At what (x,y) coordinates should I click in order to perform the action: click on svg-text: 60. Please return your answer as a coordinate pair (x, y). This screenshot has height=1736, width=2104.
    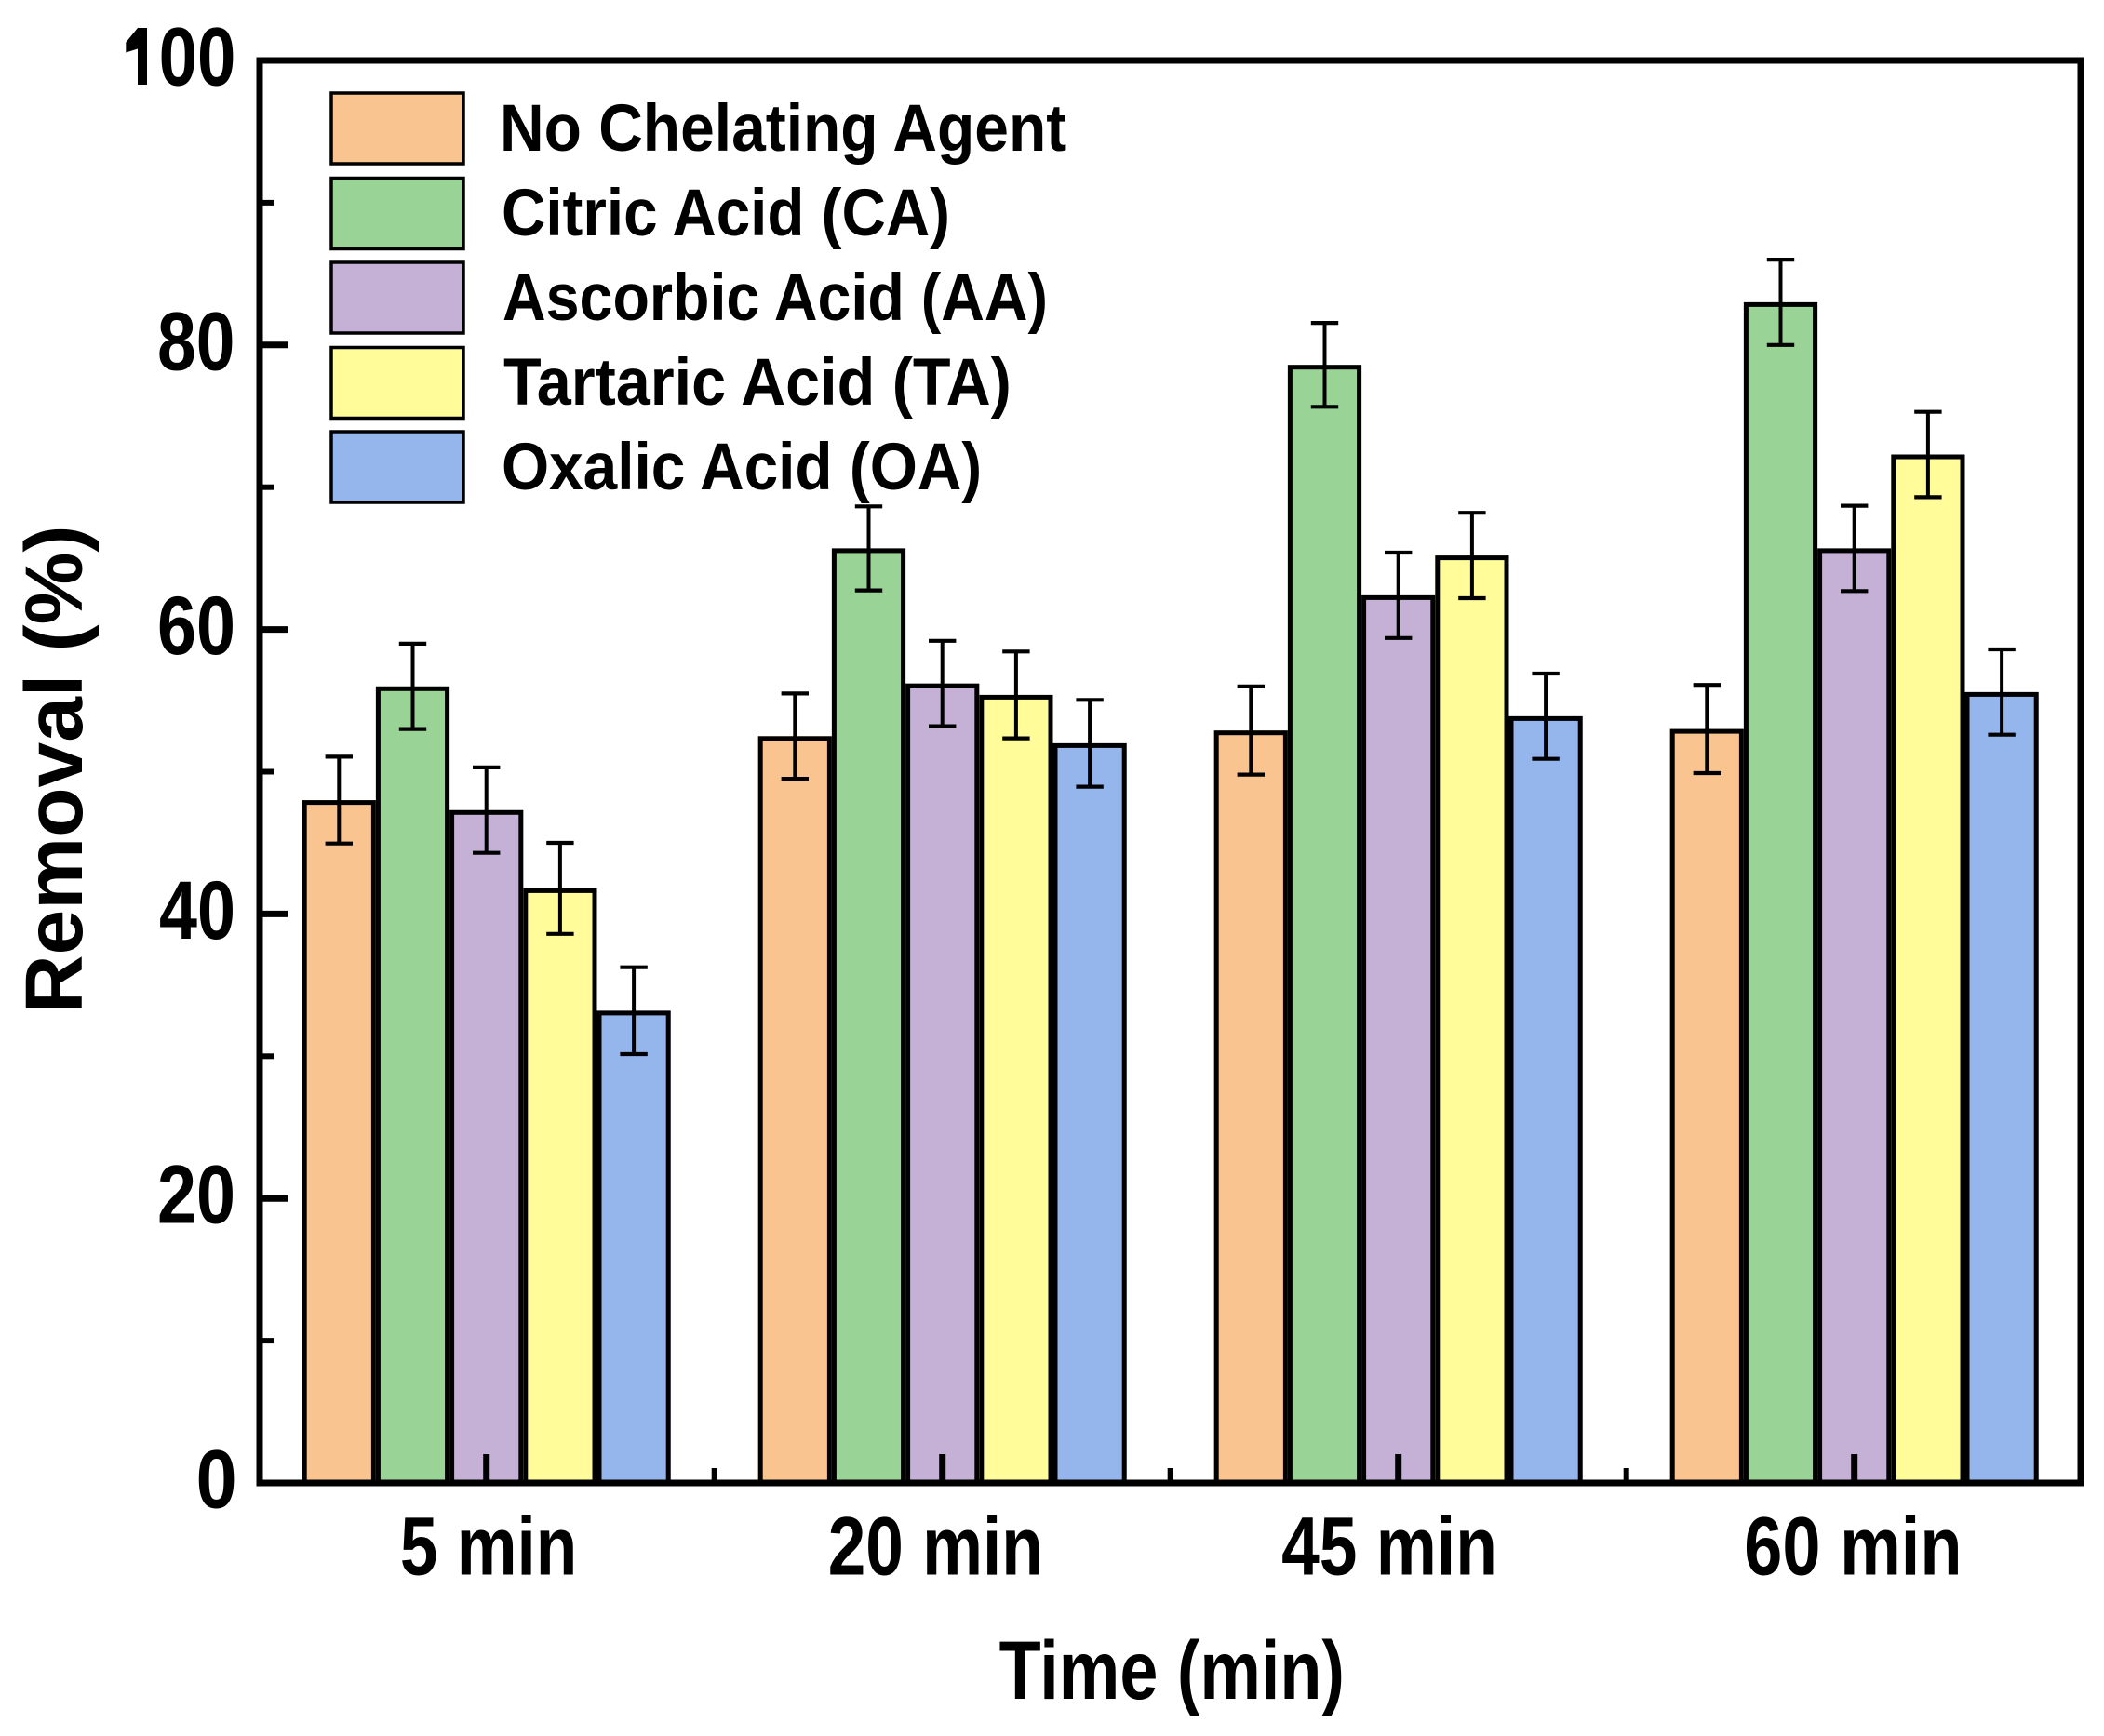
    Looking at the image, I should click on (196, 625).